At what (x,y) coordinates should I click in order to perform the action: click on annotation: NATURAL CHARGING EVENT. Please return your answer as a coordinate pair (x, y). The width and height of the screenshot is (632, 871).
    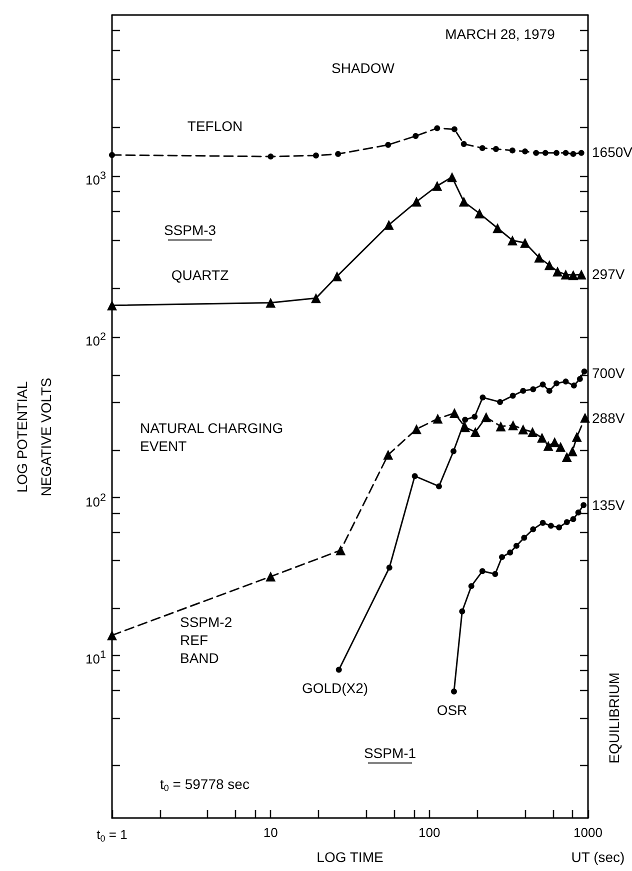
    Looking at the image, I should click on (212, 437).